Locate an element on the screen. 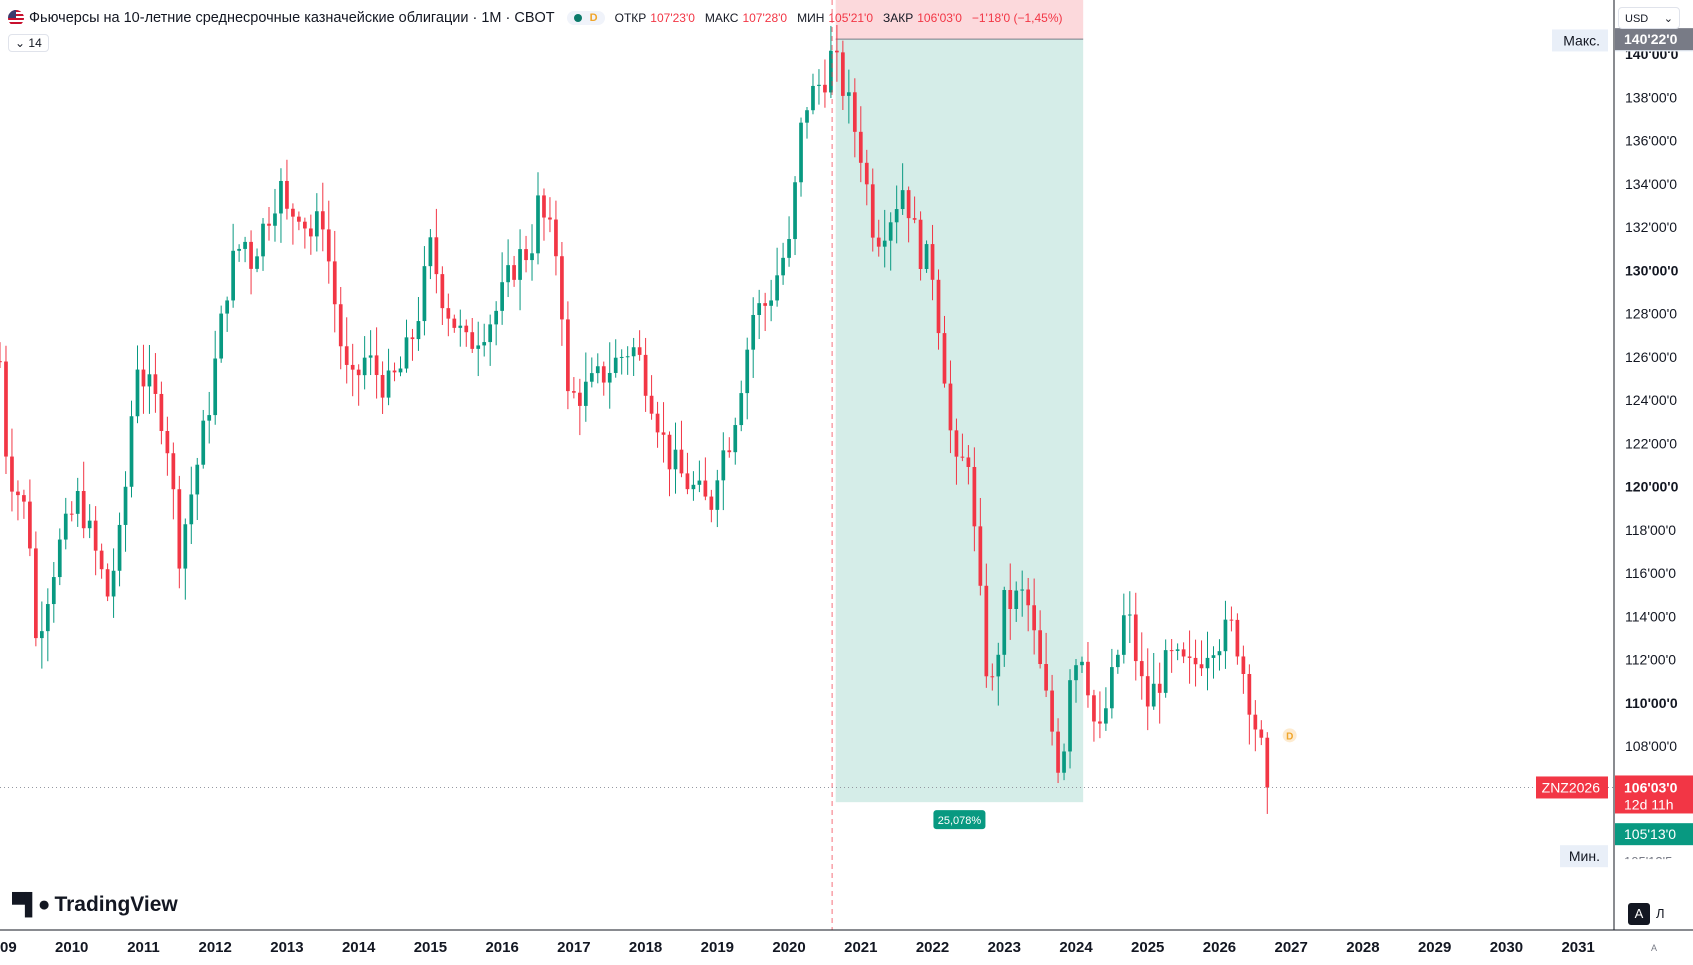 The width and height of the screenshot is (1693, 965). measure-tool: 25,078% is located at coordinates (959, 415).